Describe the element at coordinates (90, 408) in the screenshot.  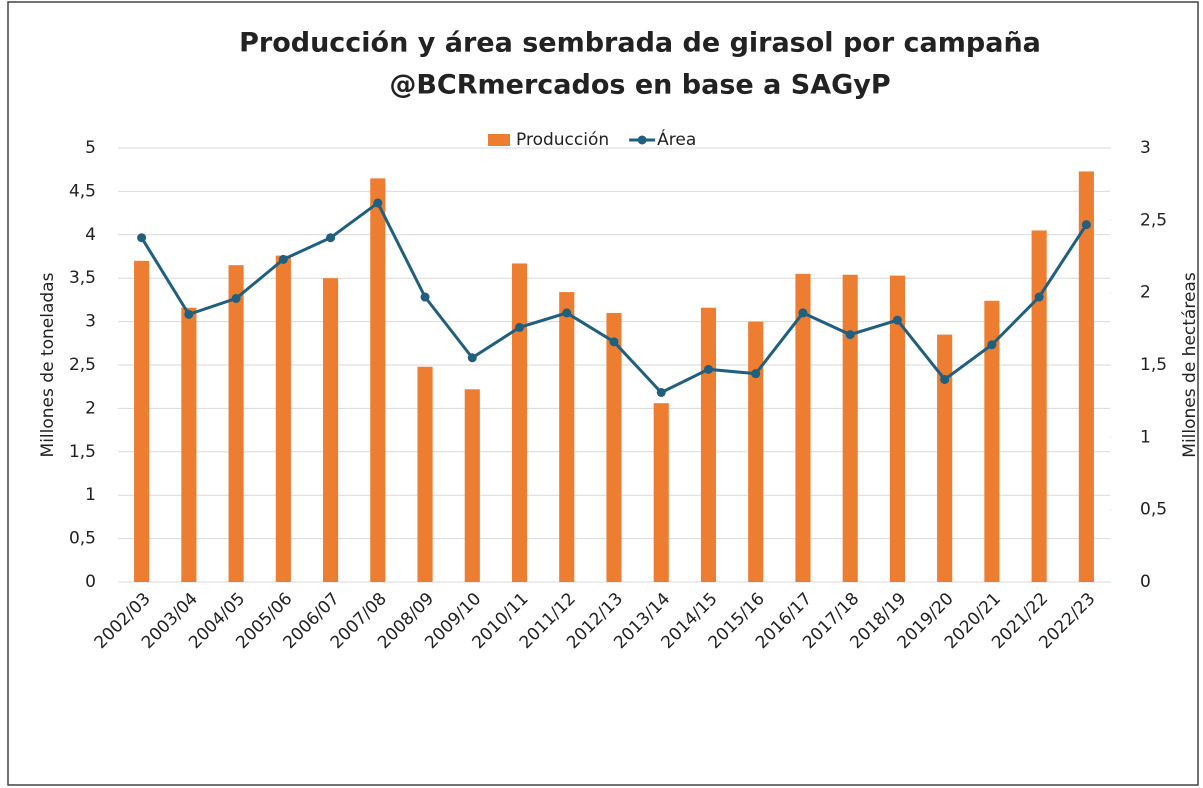
I see `y-tick-label: 2` at that location.